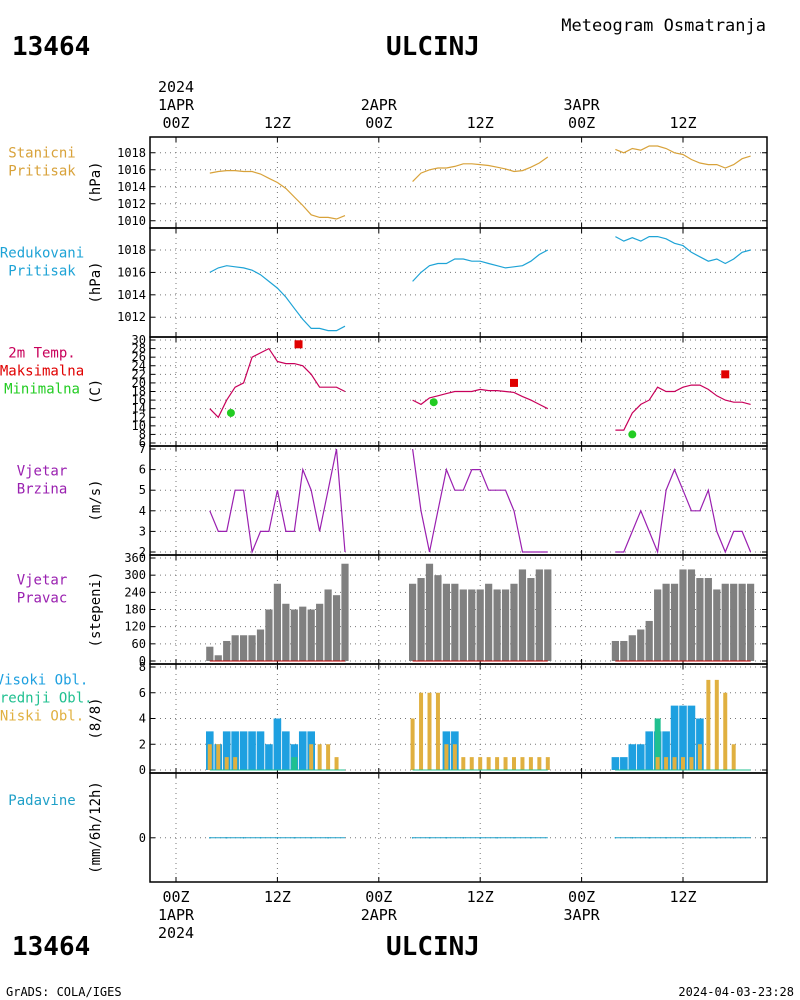 The image size is (800, 1000). I want to click on panel-label-line: Maksimalna, so click(42, 372).